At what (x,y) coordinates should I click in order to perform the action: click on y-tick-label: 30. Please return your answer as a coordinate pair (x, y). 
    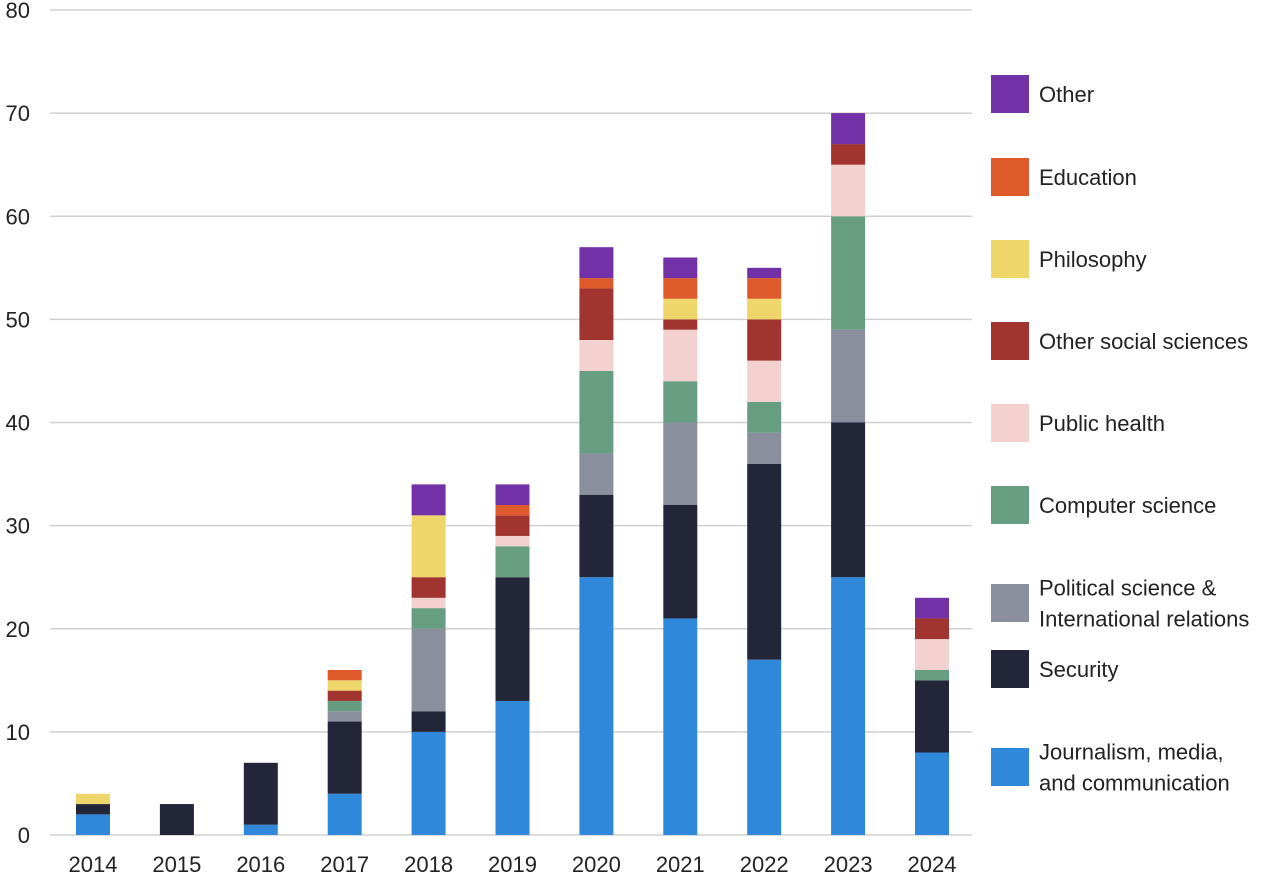
    Looking at the image, I should click on (18, 526).